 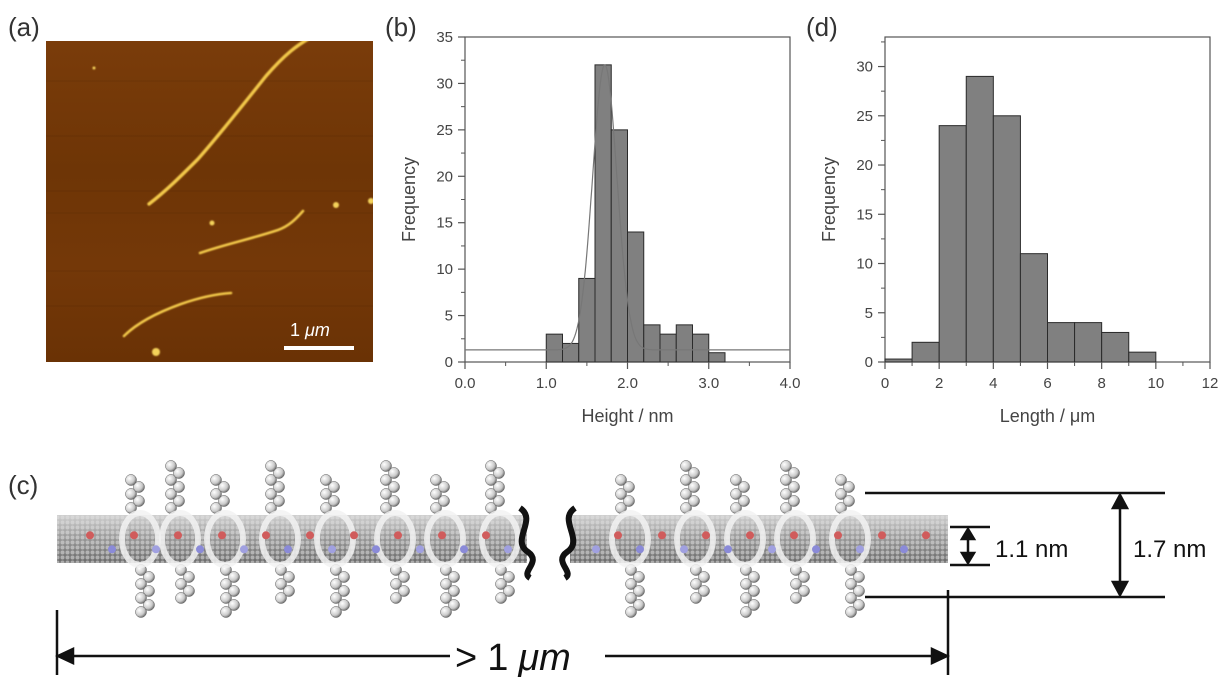 What do you see at coordinates (1031, 549) in the screenshot?
I see `inner-diameter-label: 1.1 nm` at bounding box center [1031, 549].